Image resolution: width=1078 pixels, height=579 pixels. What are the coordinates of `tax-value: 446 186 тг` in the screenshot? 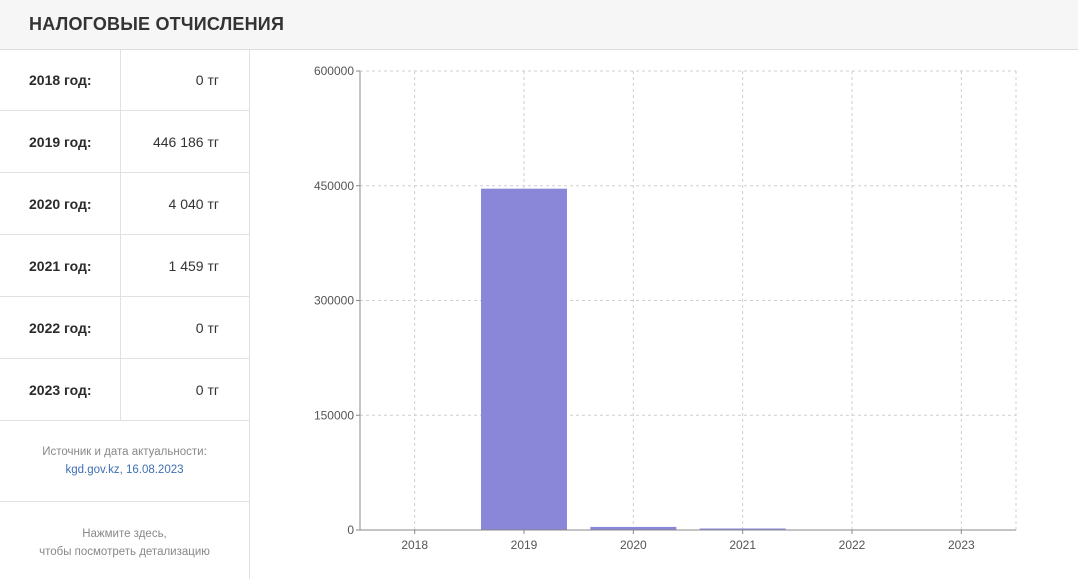 It's located at (185, 141).